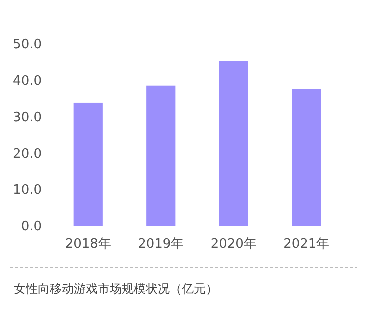 This screenshot has height=329, width=367. I want to click on y-tick-label: 10.0, so click(27, 190).